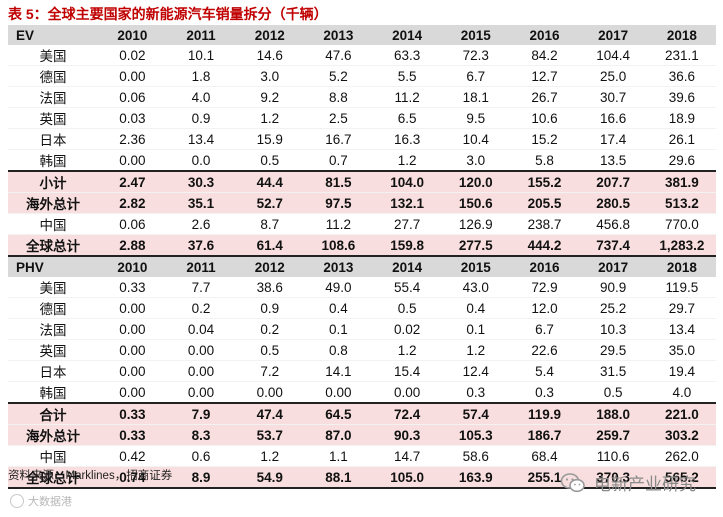 The width and height of the screenshot is (723, 517). Describe the element at coordinates (682, 287) in the screenshot. I see `value-cell: 119.5` at that location.